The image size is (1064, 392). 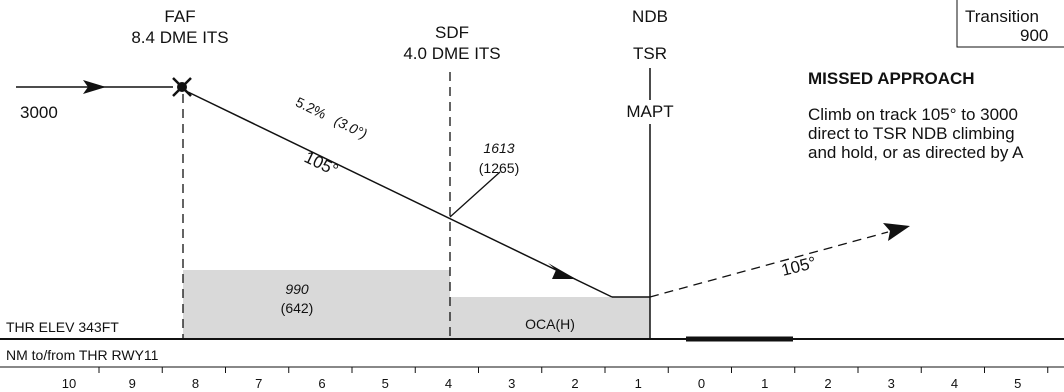 What do you see at coordinates (475, 194) in the screenshot?
I see `step-leader` at bounding box center [475, 194].